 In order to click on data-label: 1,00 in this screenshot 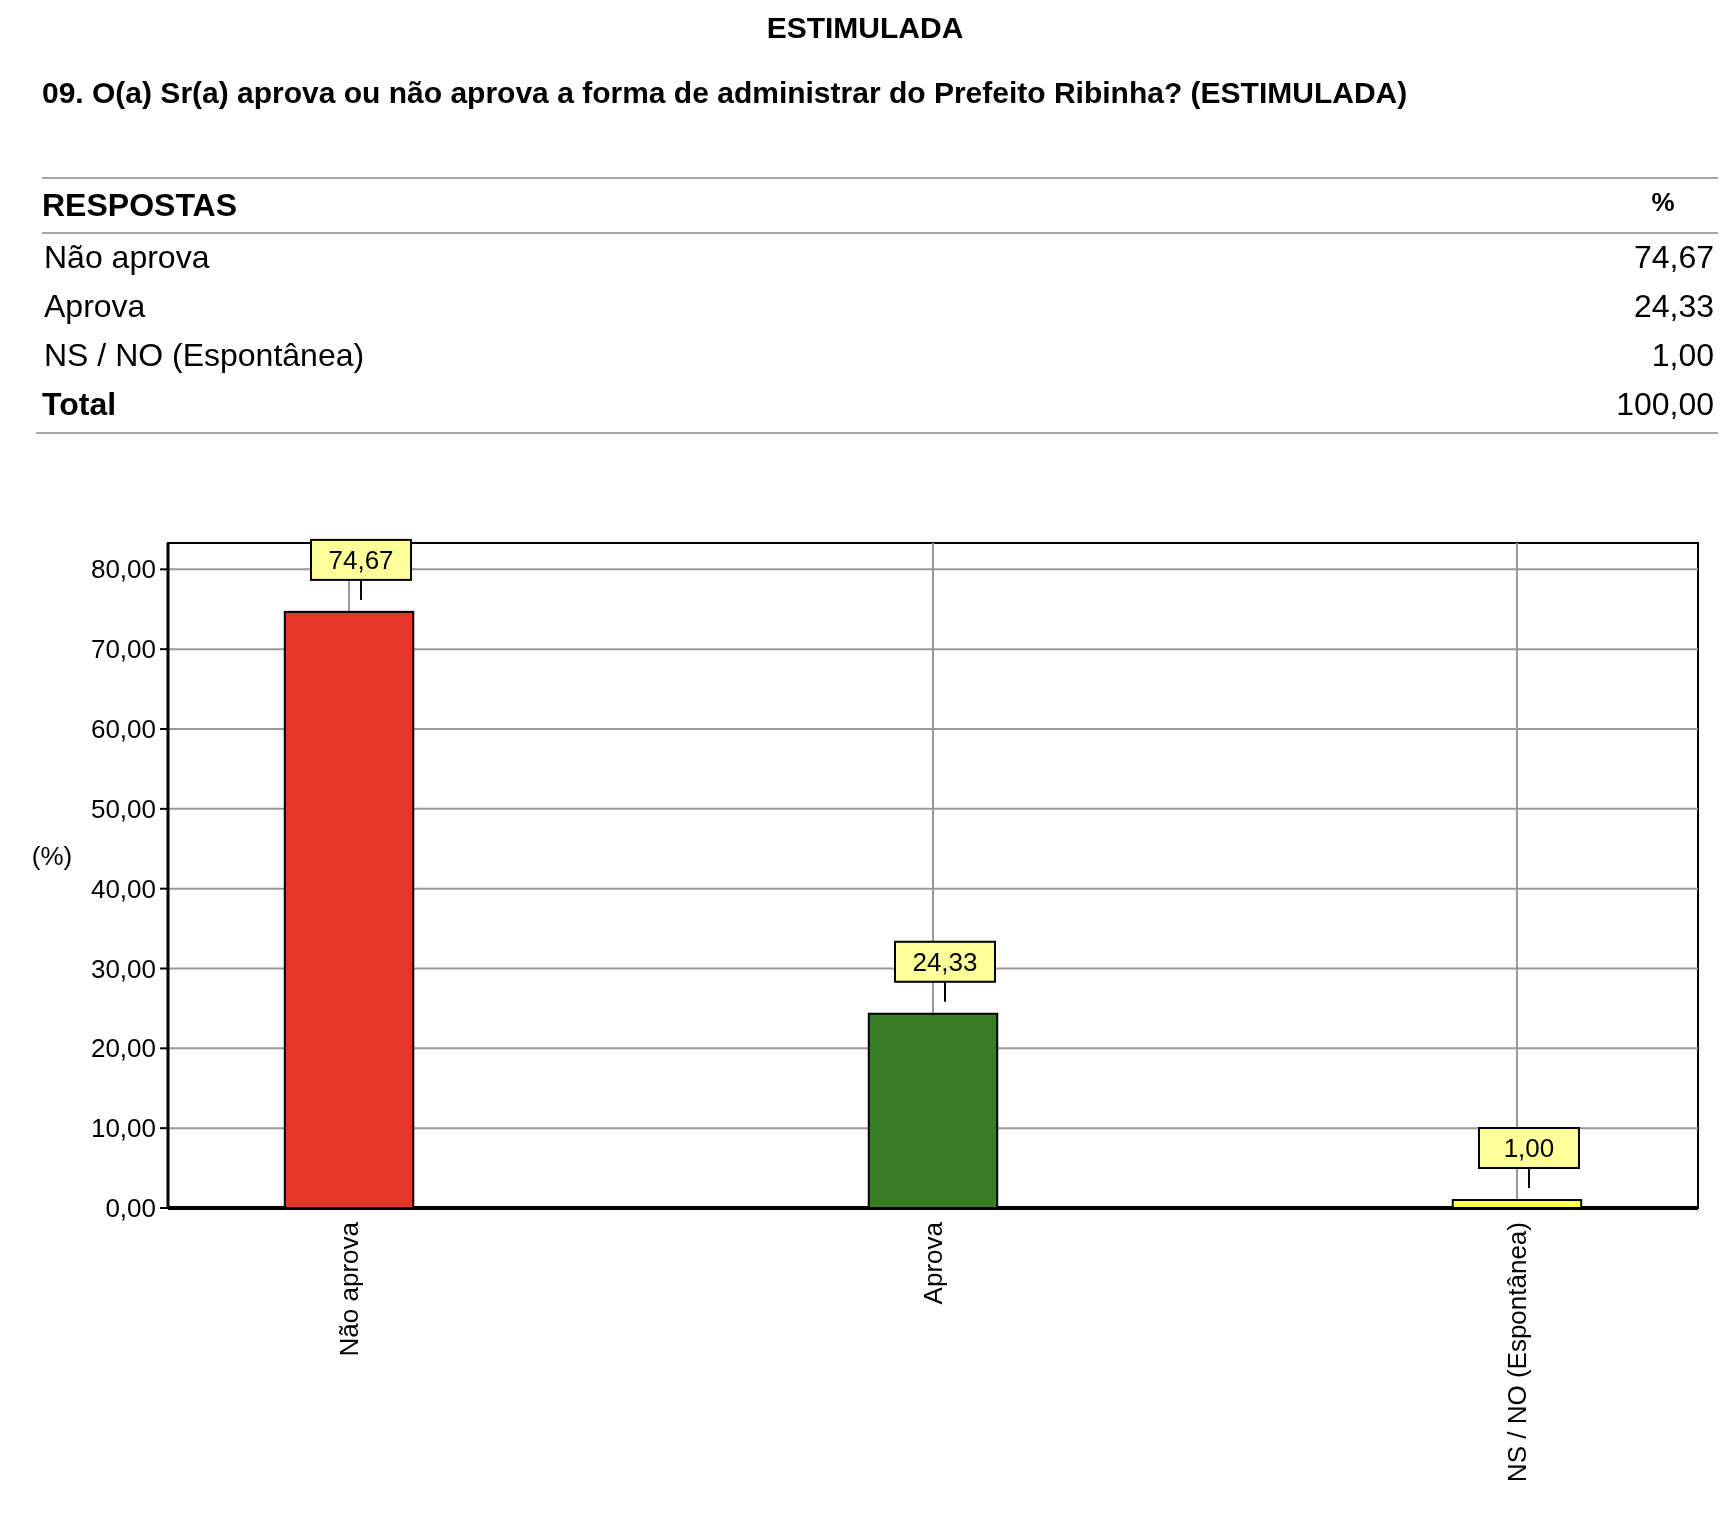, I will do `click(1529, 1148)`.